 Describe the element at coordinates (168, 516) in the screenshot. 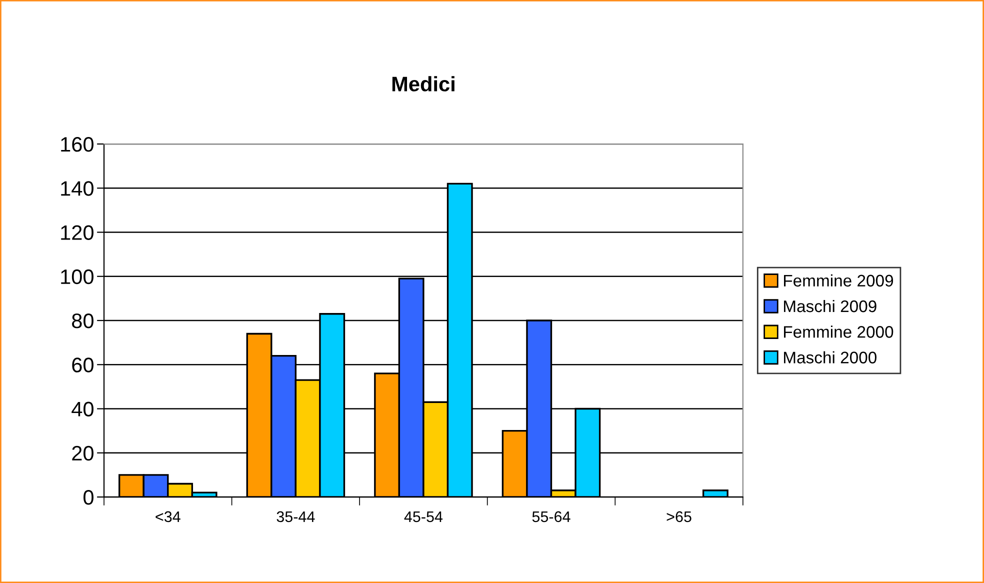

I see `x-tick-label: <34` at that location.